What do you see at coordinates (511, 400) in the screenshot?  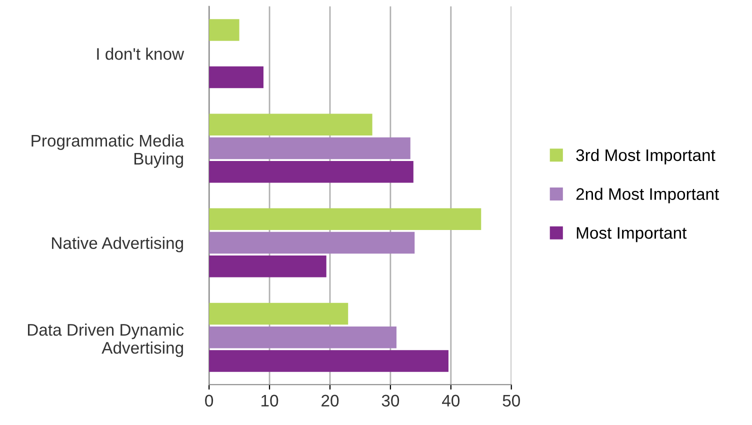 I see `x-tick-label: 50` at bounding box center [511, 400].